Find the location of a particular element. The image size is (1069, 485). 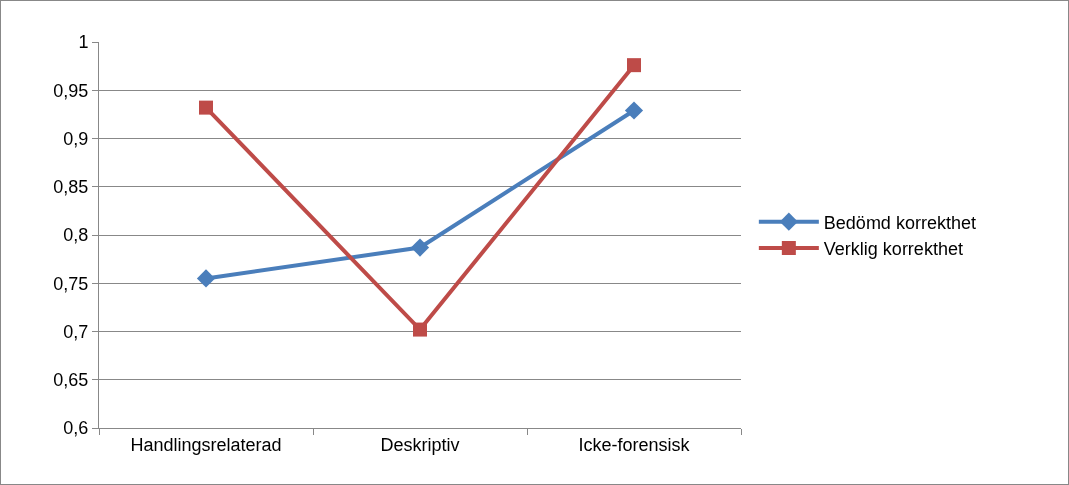

x-tick-label: Deskriptiv is located at coordinates (420, 444).